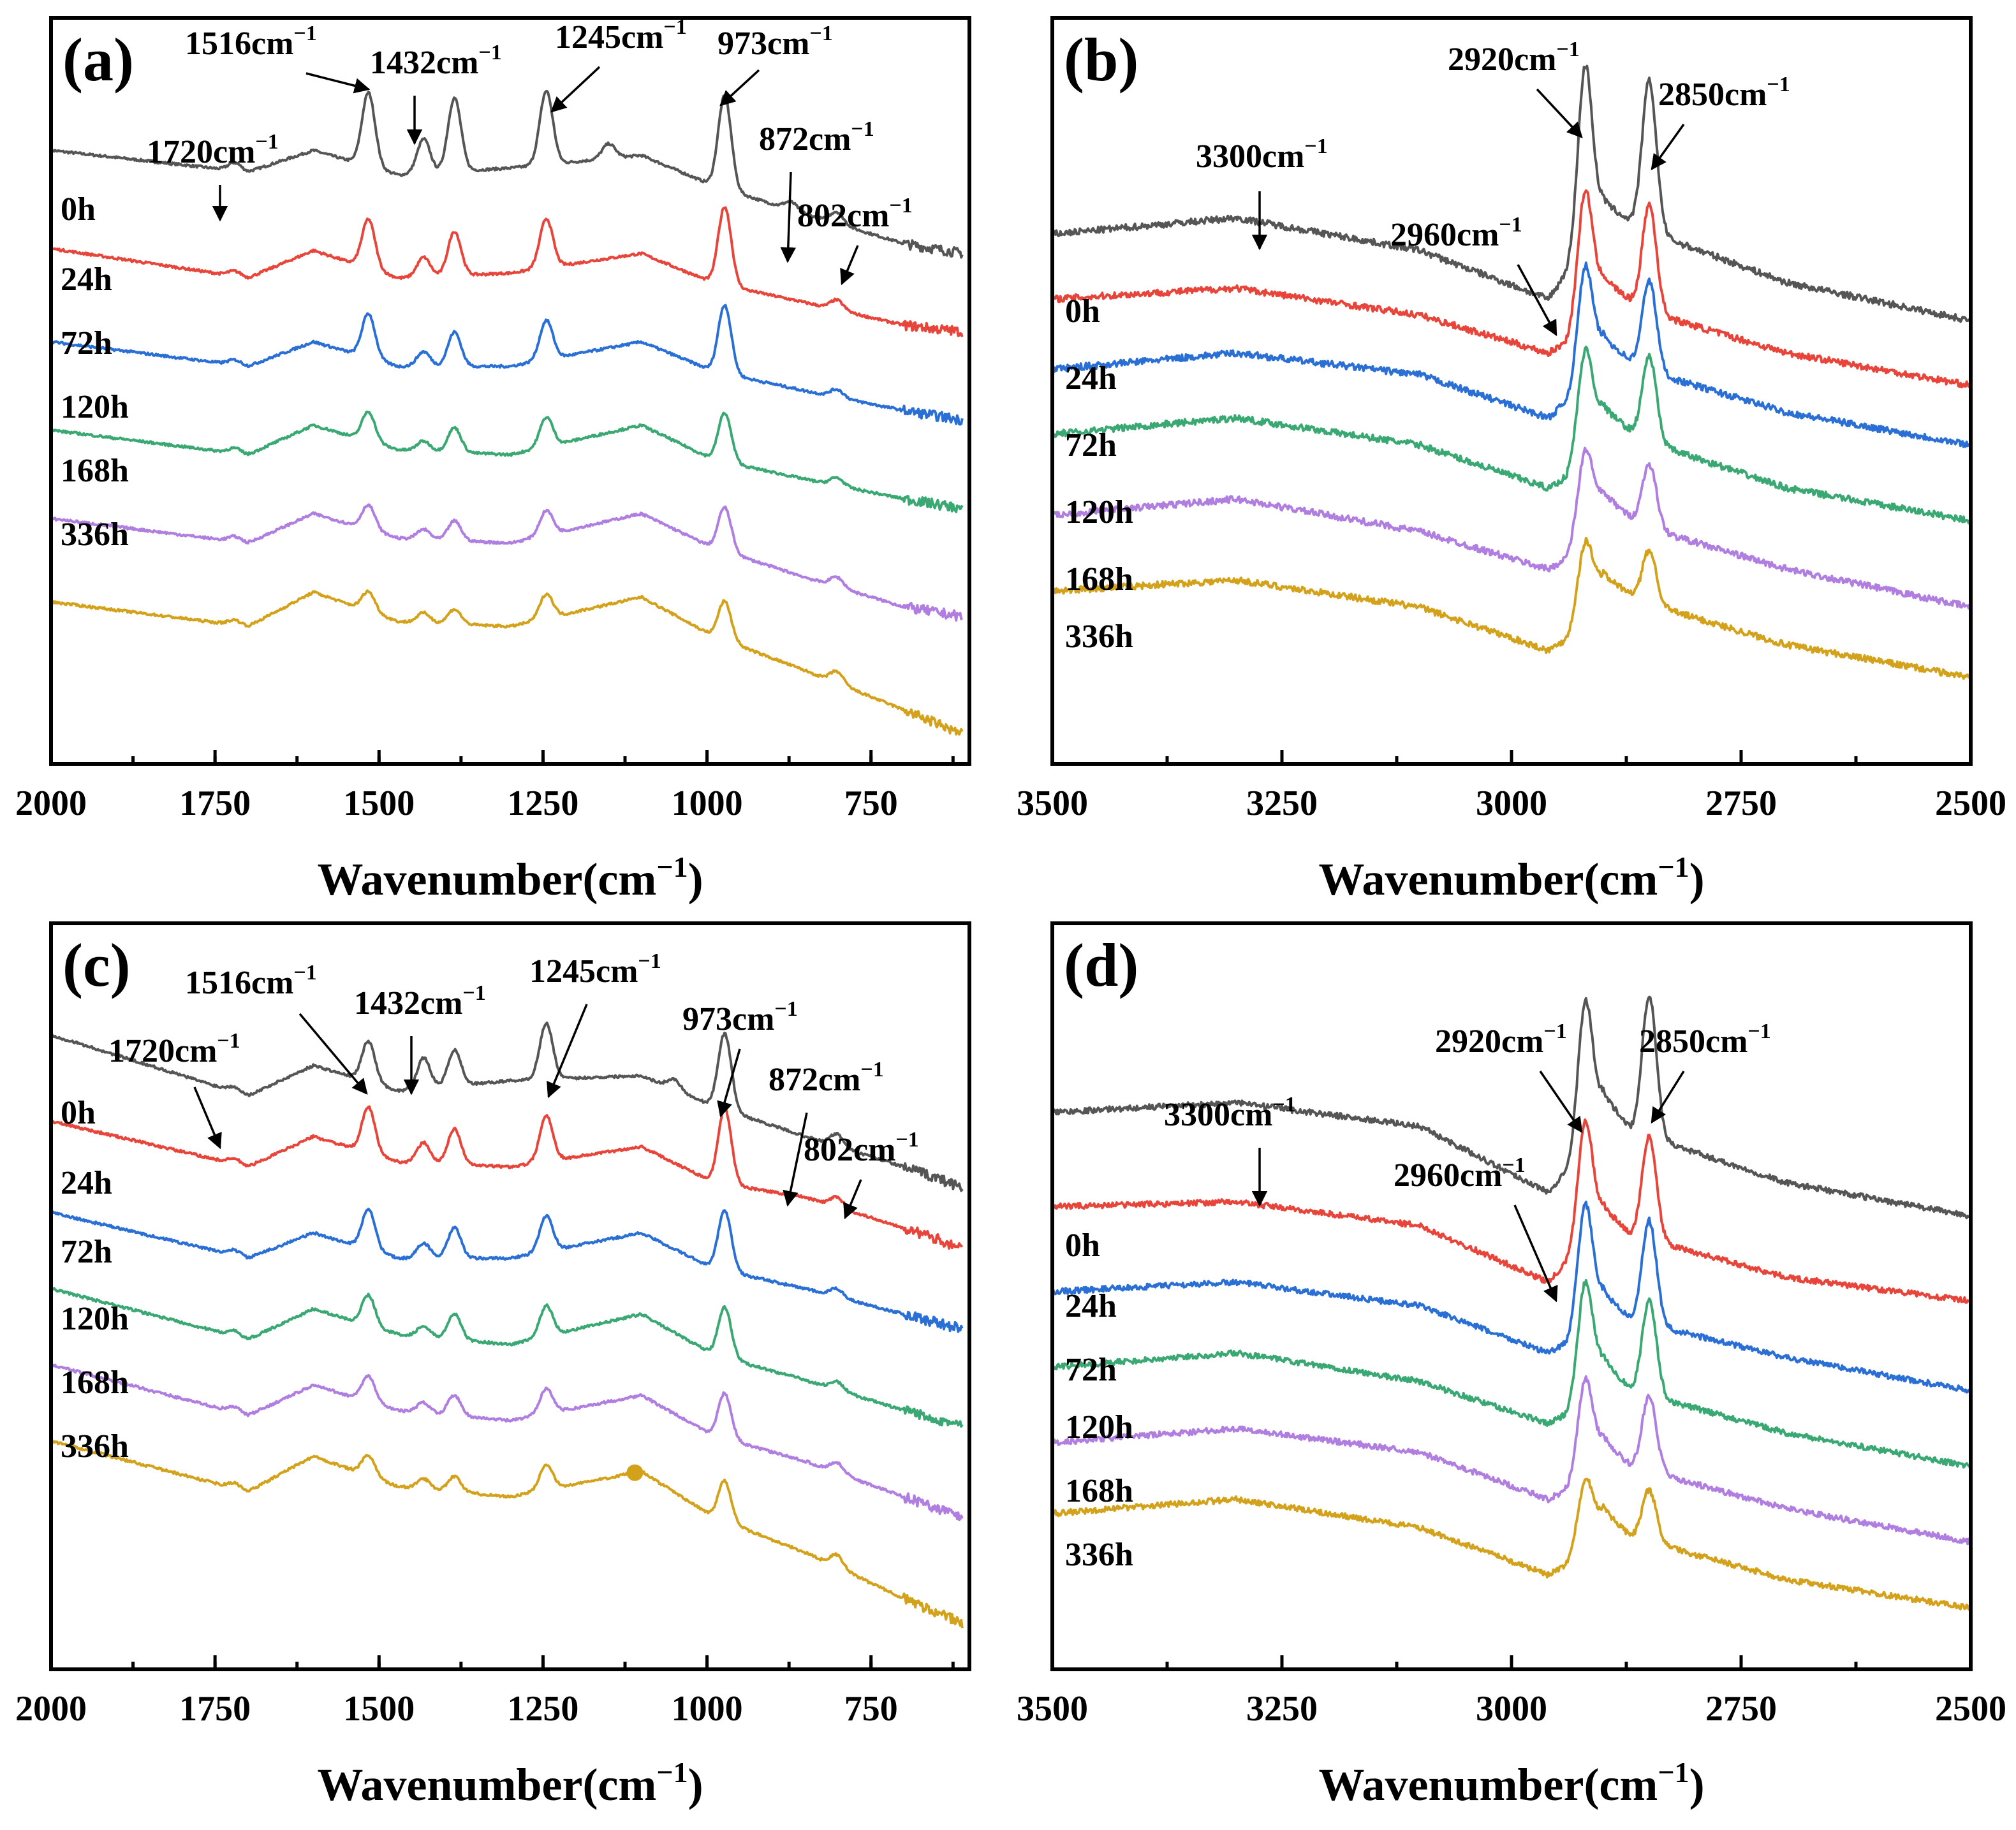  What do you see at coordinates (1230, 1113) in the screenshot?
I see `annotation-label: 3300cm−1` at bounding box center [1230, 1113].